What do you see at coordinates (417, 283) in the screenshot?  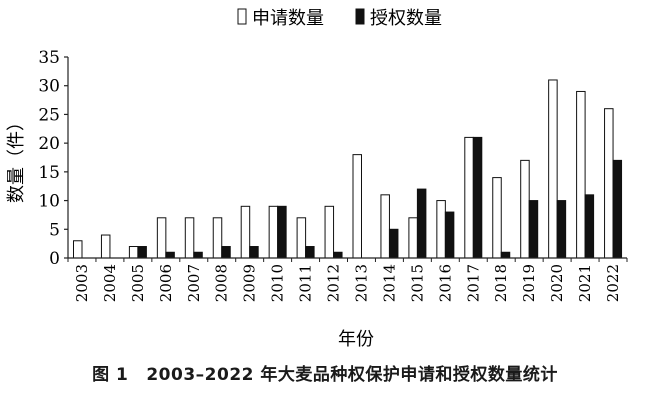 I see `x-tick-label: 2015` at bounding box center [417, 283].